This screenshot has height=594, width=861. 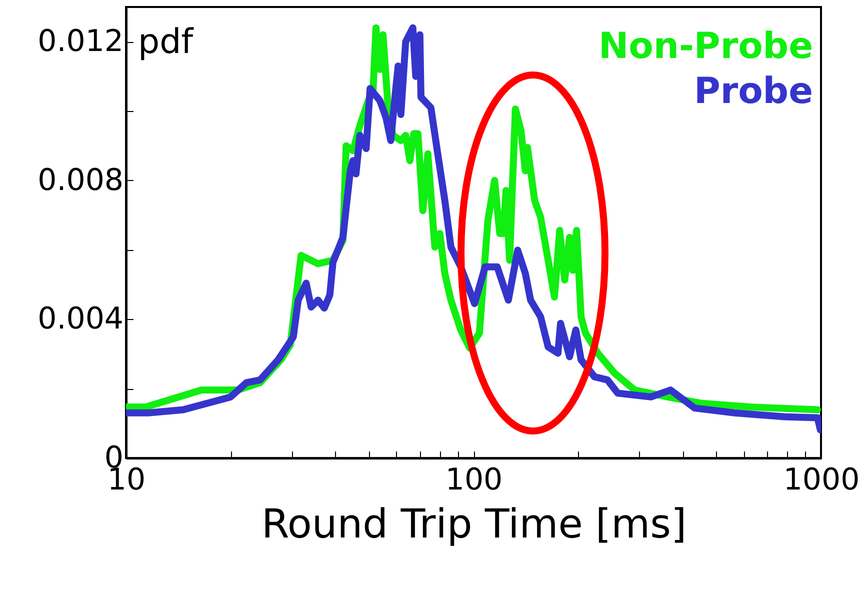 I want to click on text: Probe, so click(x=753, y=91).